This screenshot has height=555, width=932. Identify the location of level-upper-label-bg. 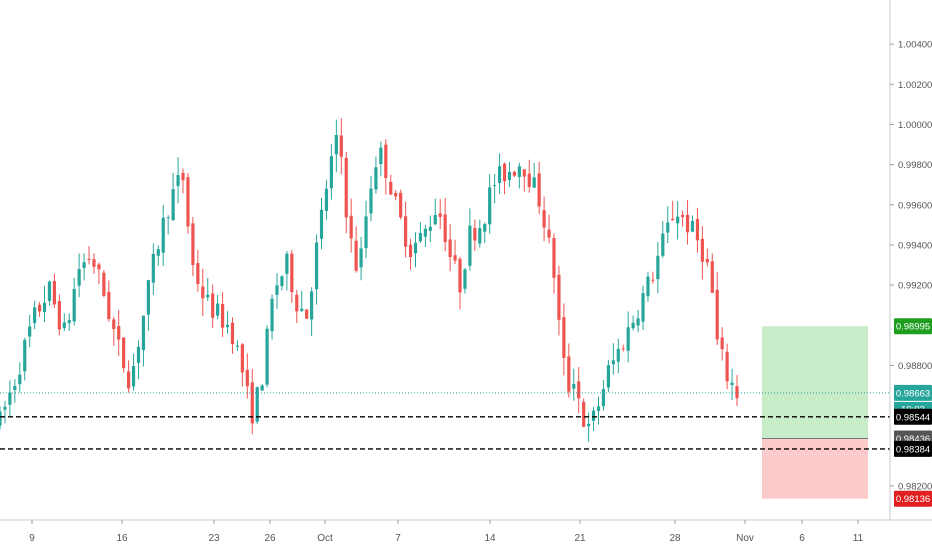
(913, 416).